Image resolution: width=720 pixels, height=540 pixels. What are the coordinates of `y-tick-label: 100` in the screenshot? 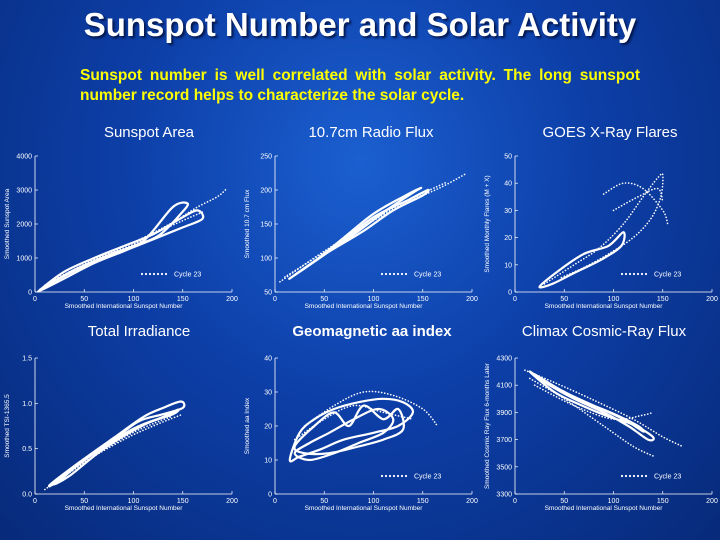 It's located at (266, 259).